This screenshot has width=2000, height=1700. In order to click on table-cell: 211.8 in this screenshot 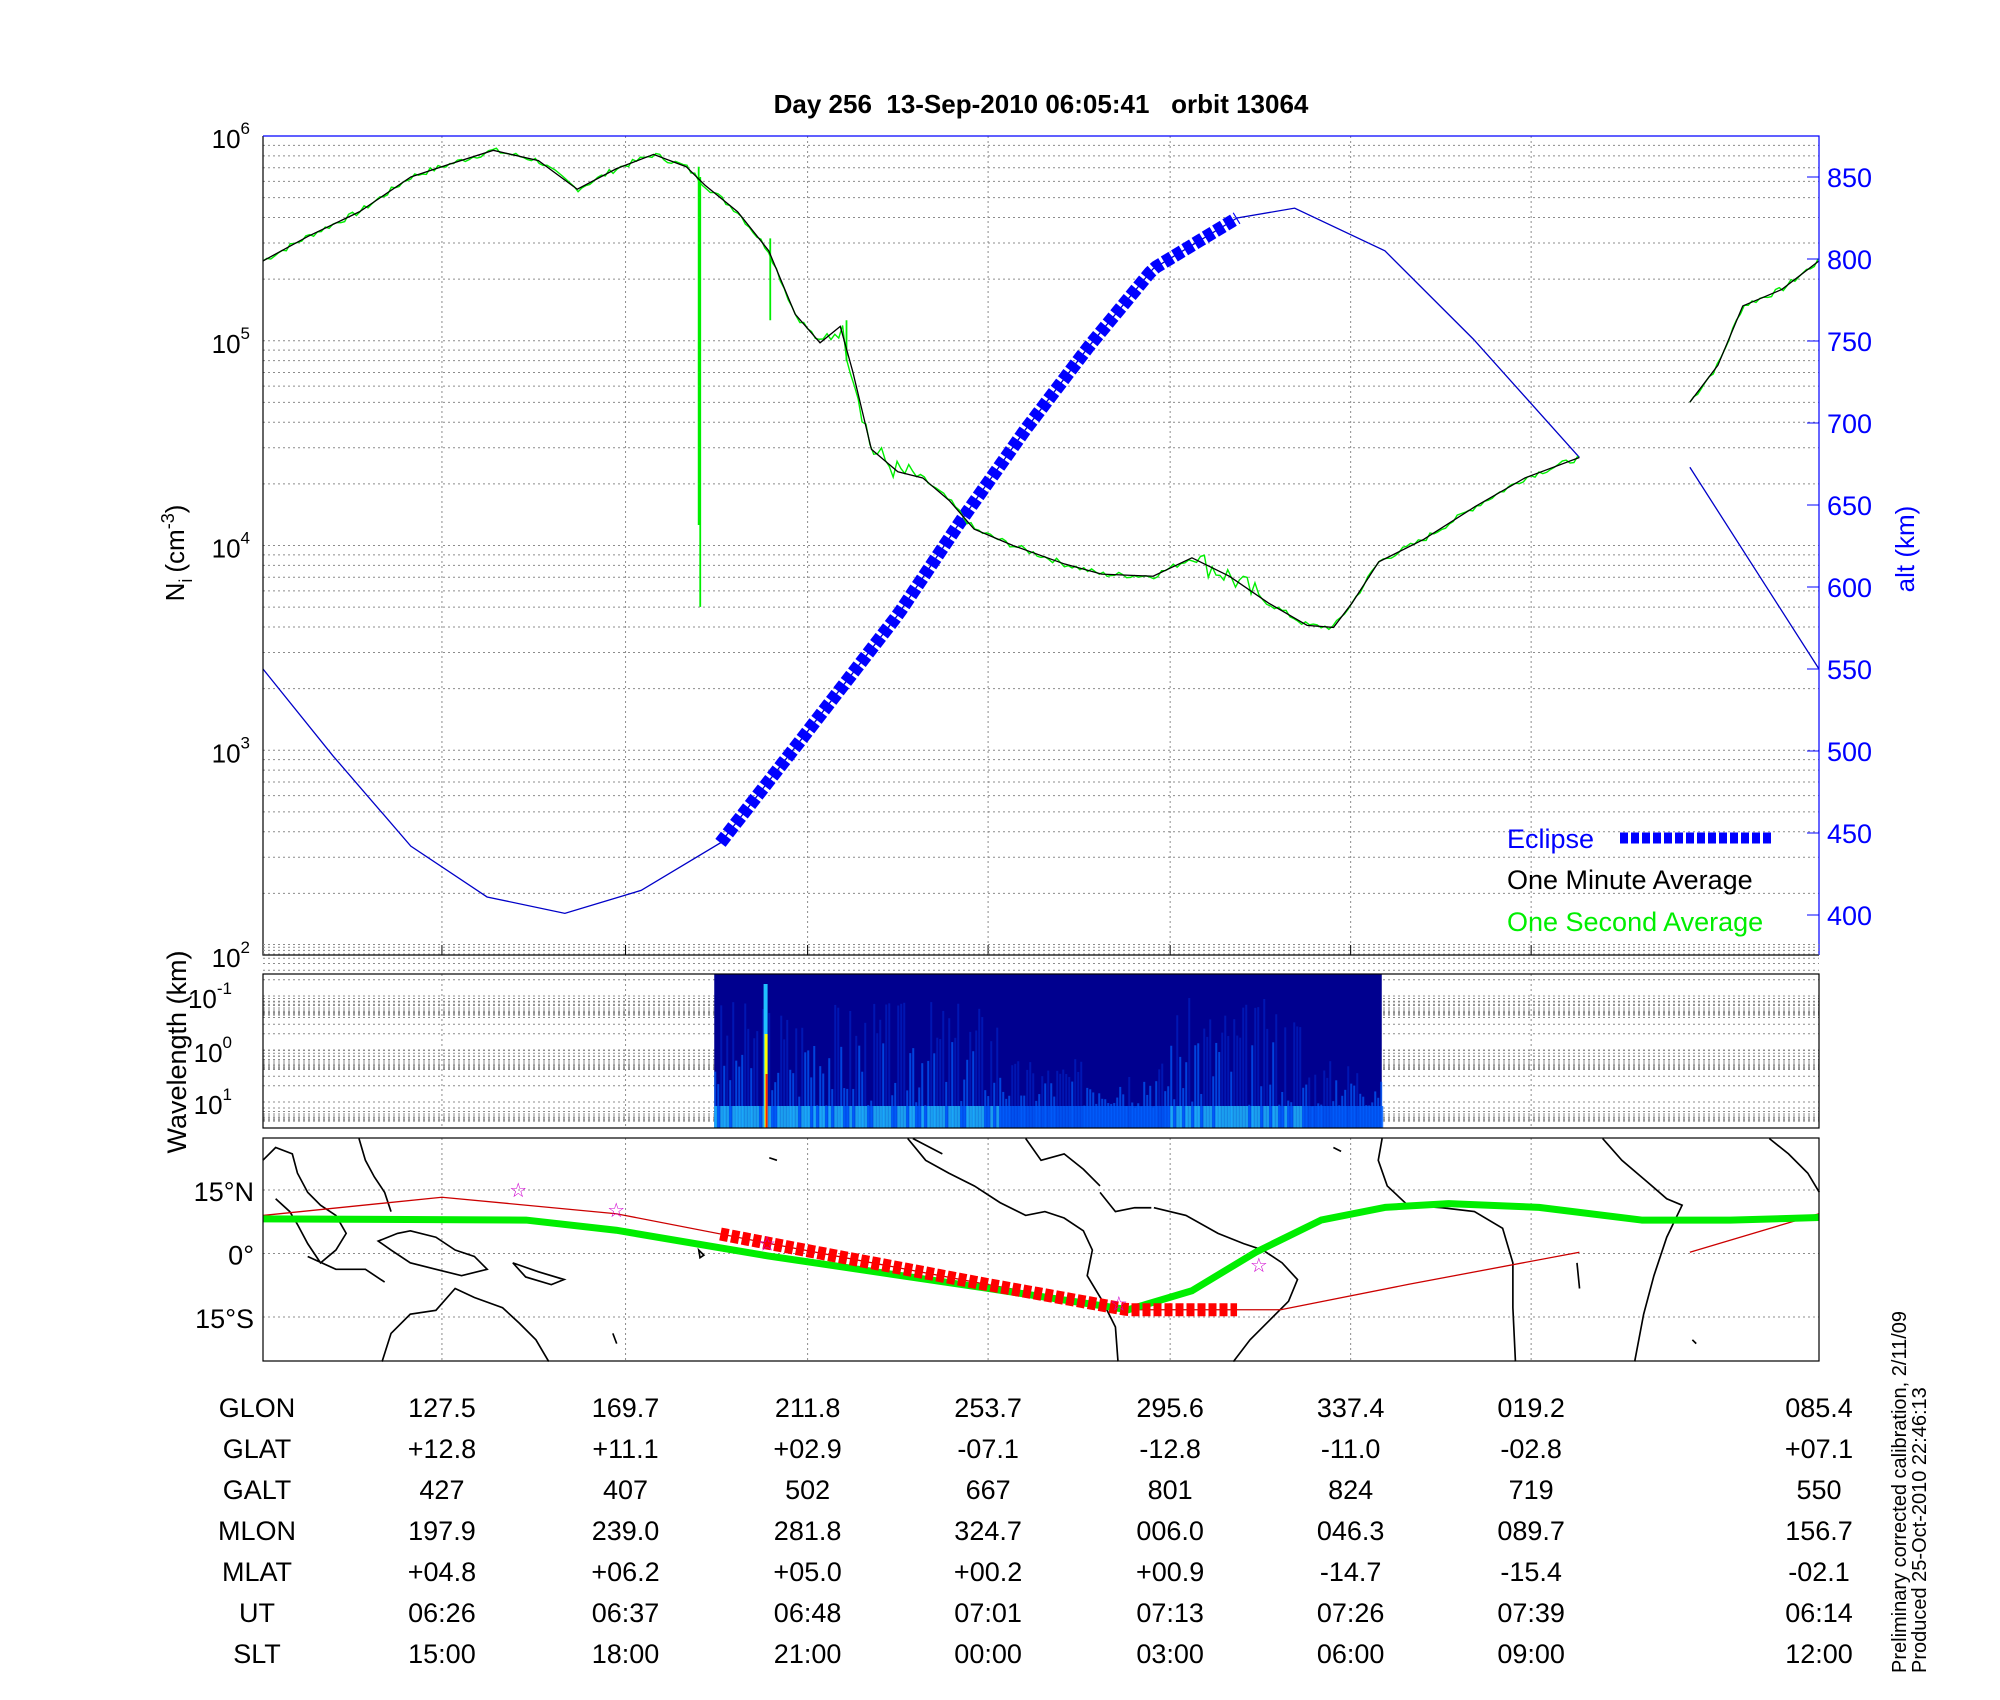, I will do `click(808, 1408)`.